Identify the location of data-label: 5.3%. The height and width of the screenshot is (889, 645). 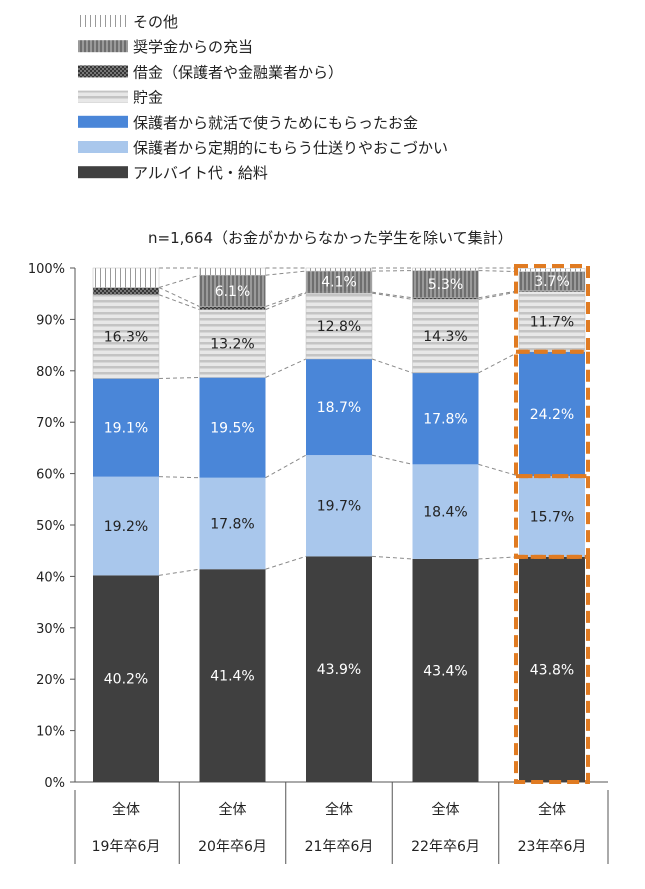
(446, 285).